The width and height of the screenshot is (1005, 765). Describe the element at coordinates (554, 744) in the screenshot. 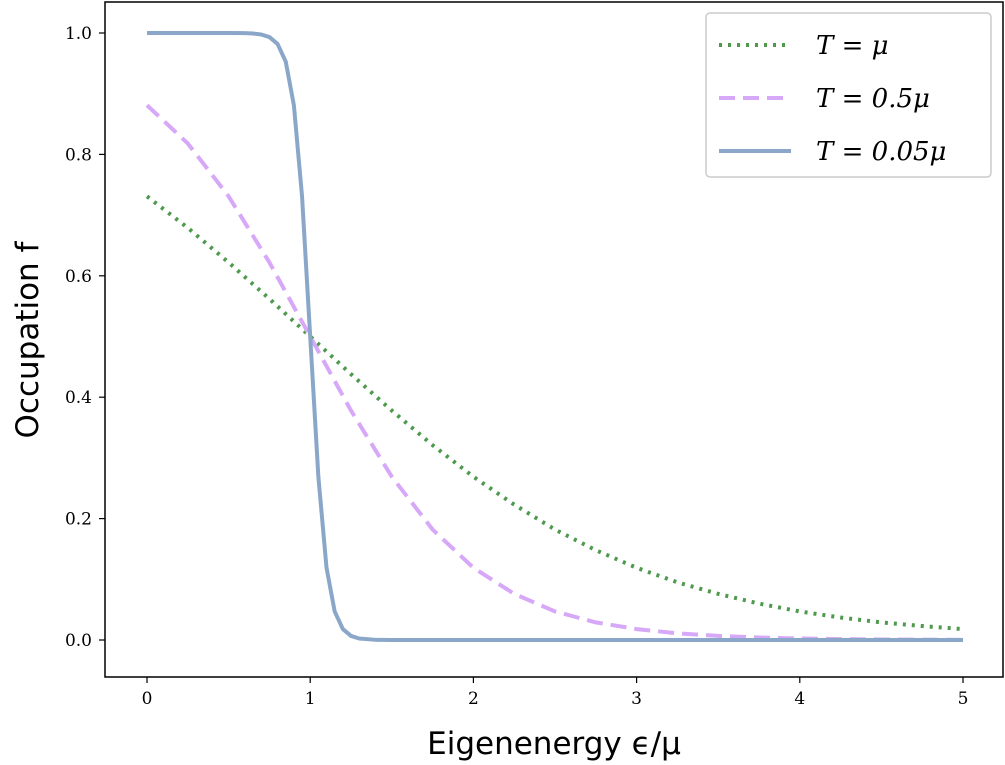

I see `x-axis-label: Eigenenergy ϵ/μ` at that location.